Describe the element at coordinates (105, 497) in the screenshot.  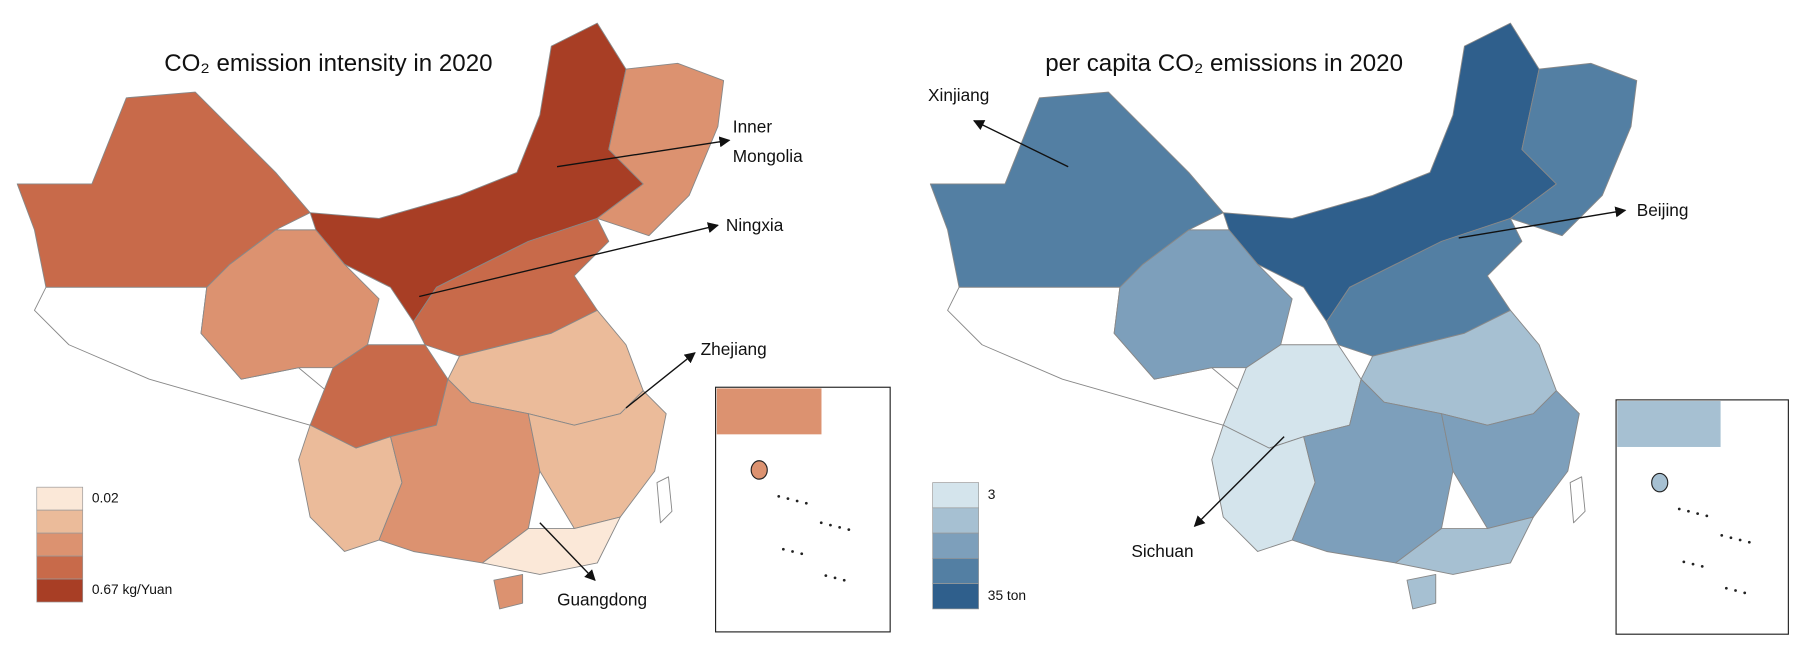
I see `legend-min-label: 0.02` at that location.